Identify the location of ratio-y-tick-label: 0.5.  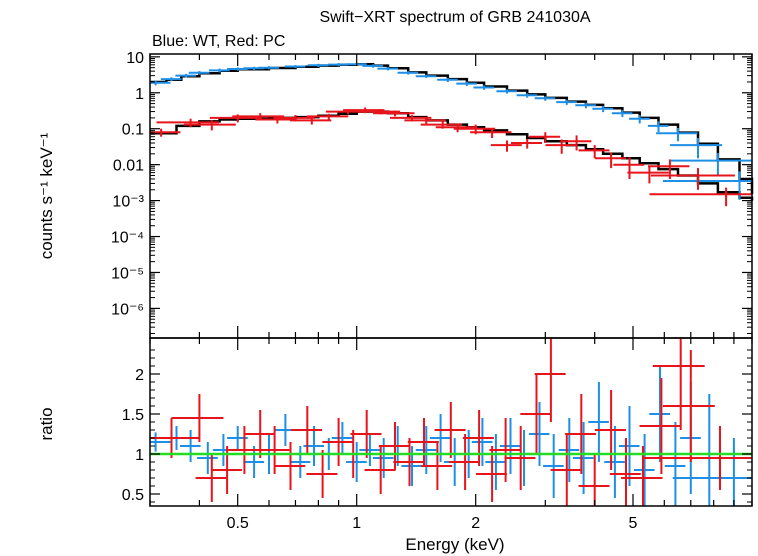
(133, 495).